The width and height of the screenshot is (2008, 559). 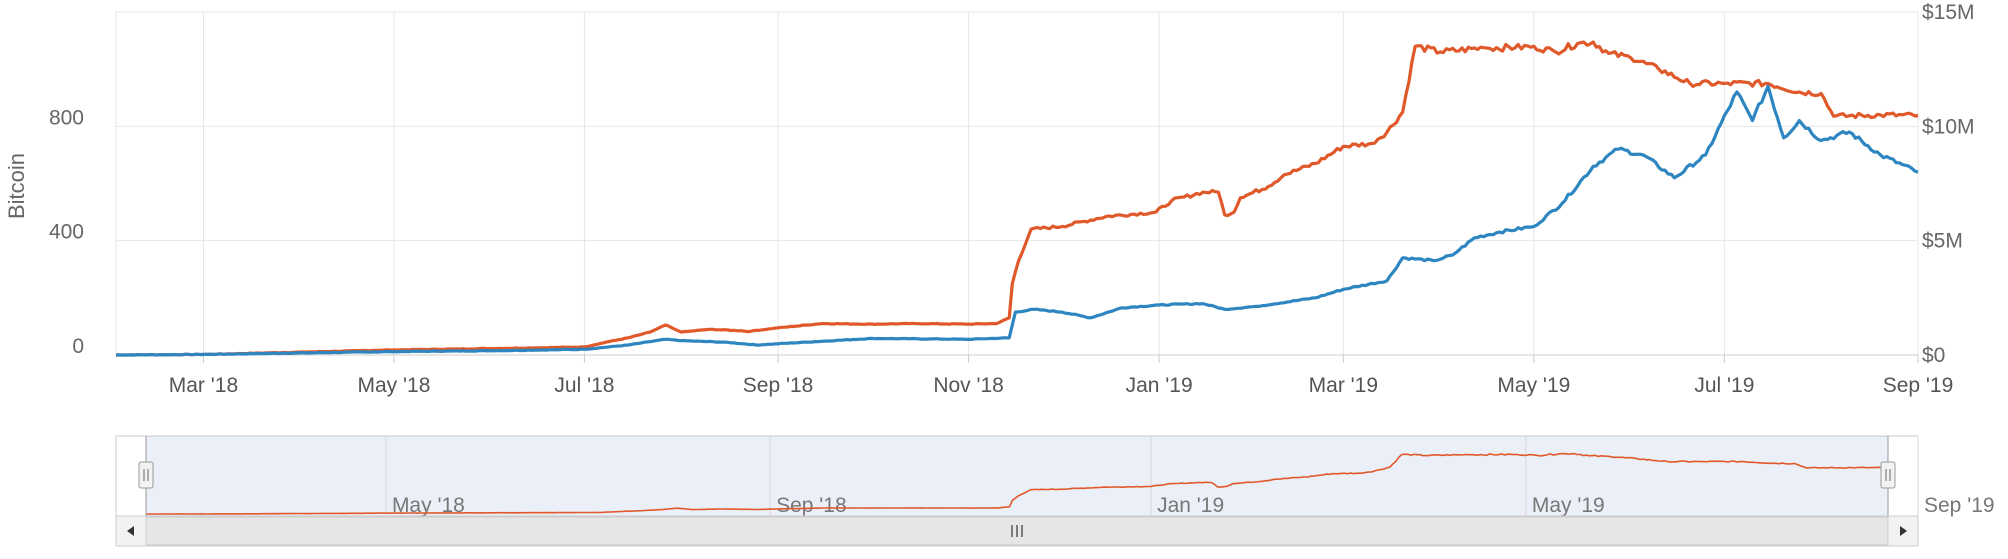 I want to click on x-axis-tick-label: Sep '19, so click(x=1918, y=385).